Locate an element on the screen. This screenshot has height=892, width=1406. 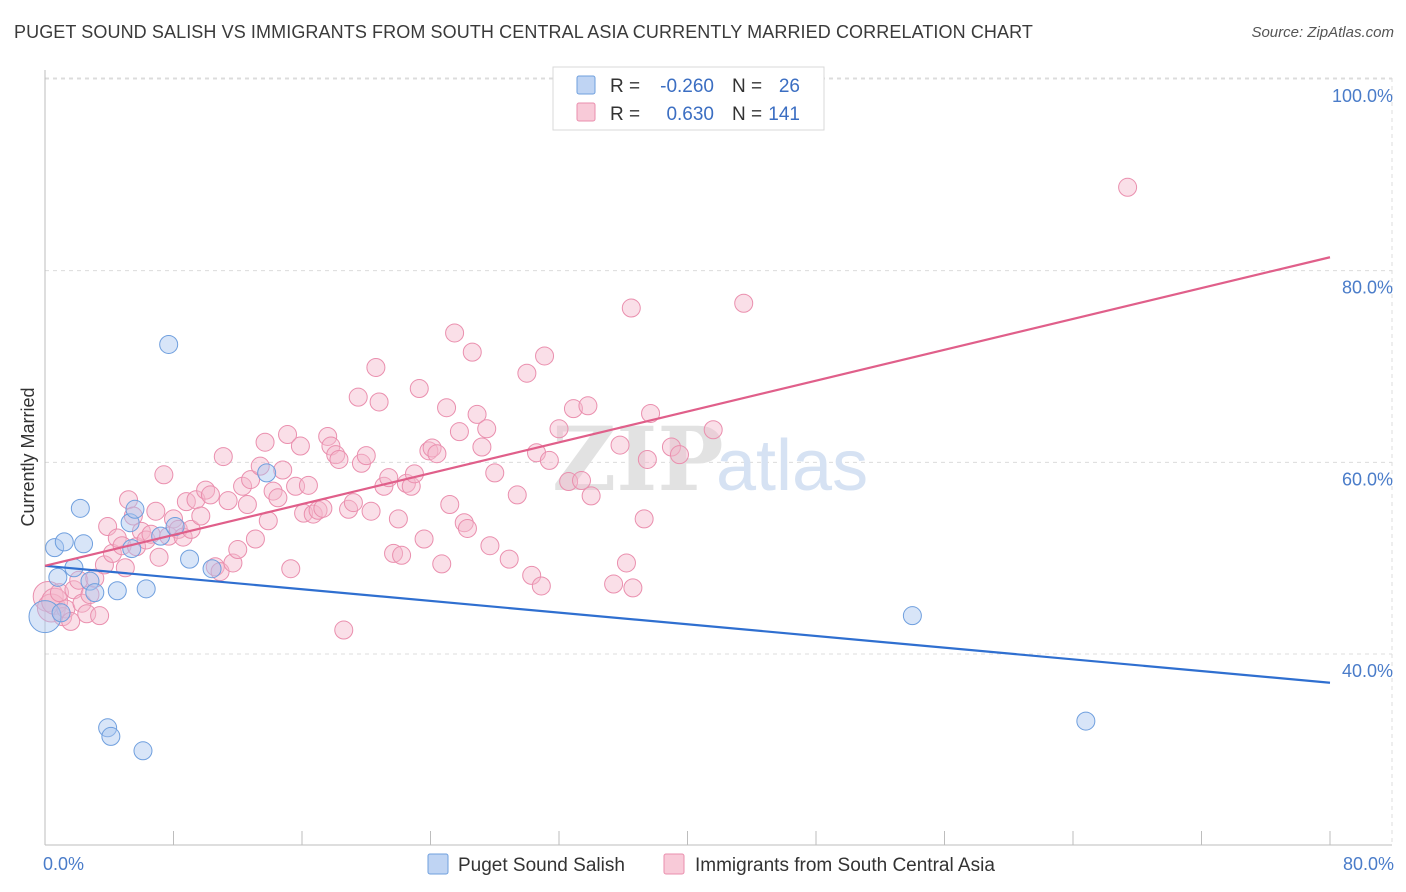
series-legend-swatch-south-central-asia is located at coordinates (674, 864).